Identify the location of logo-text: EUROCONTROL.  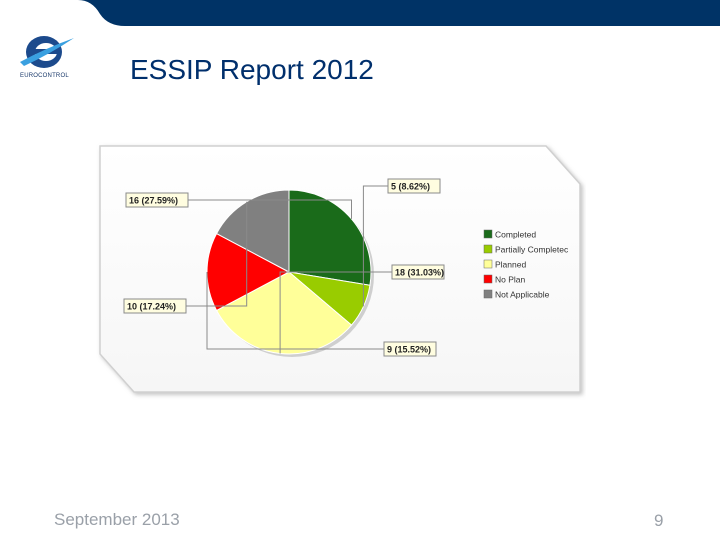
(44, 76).